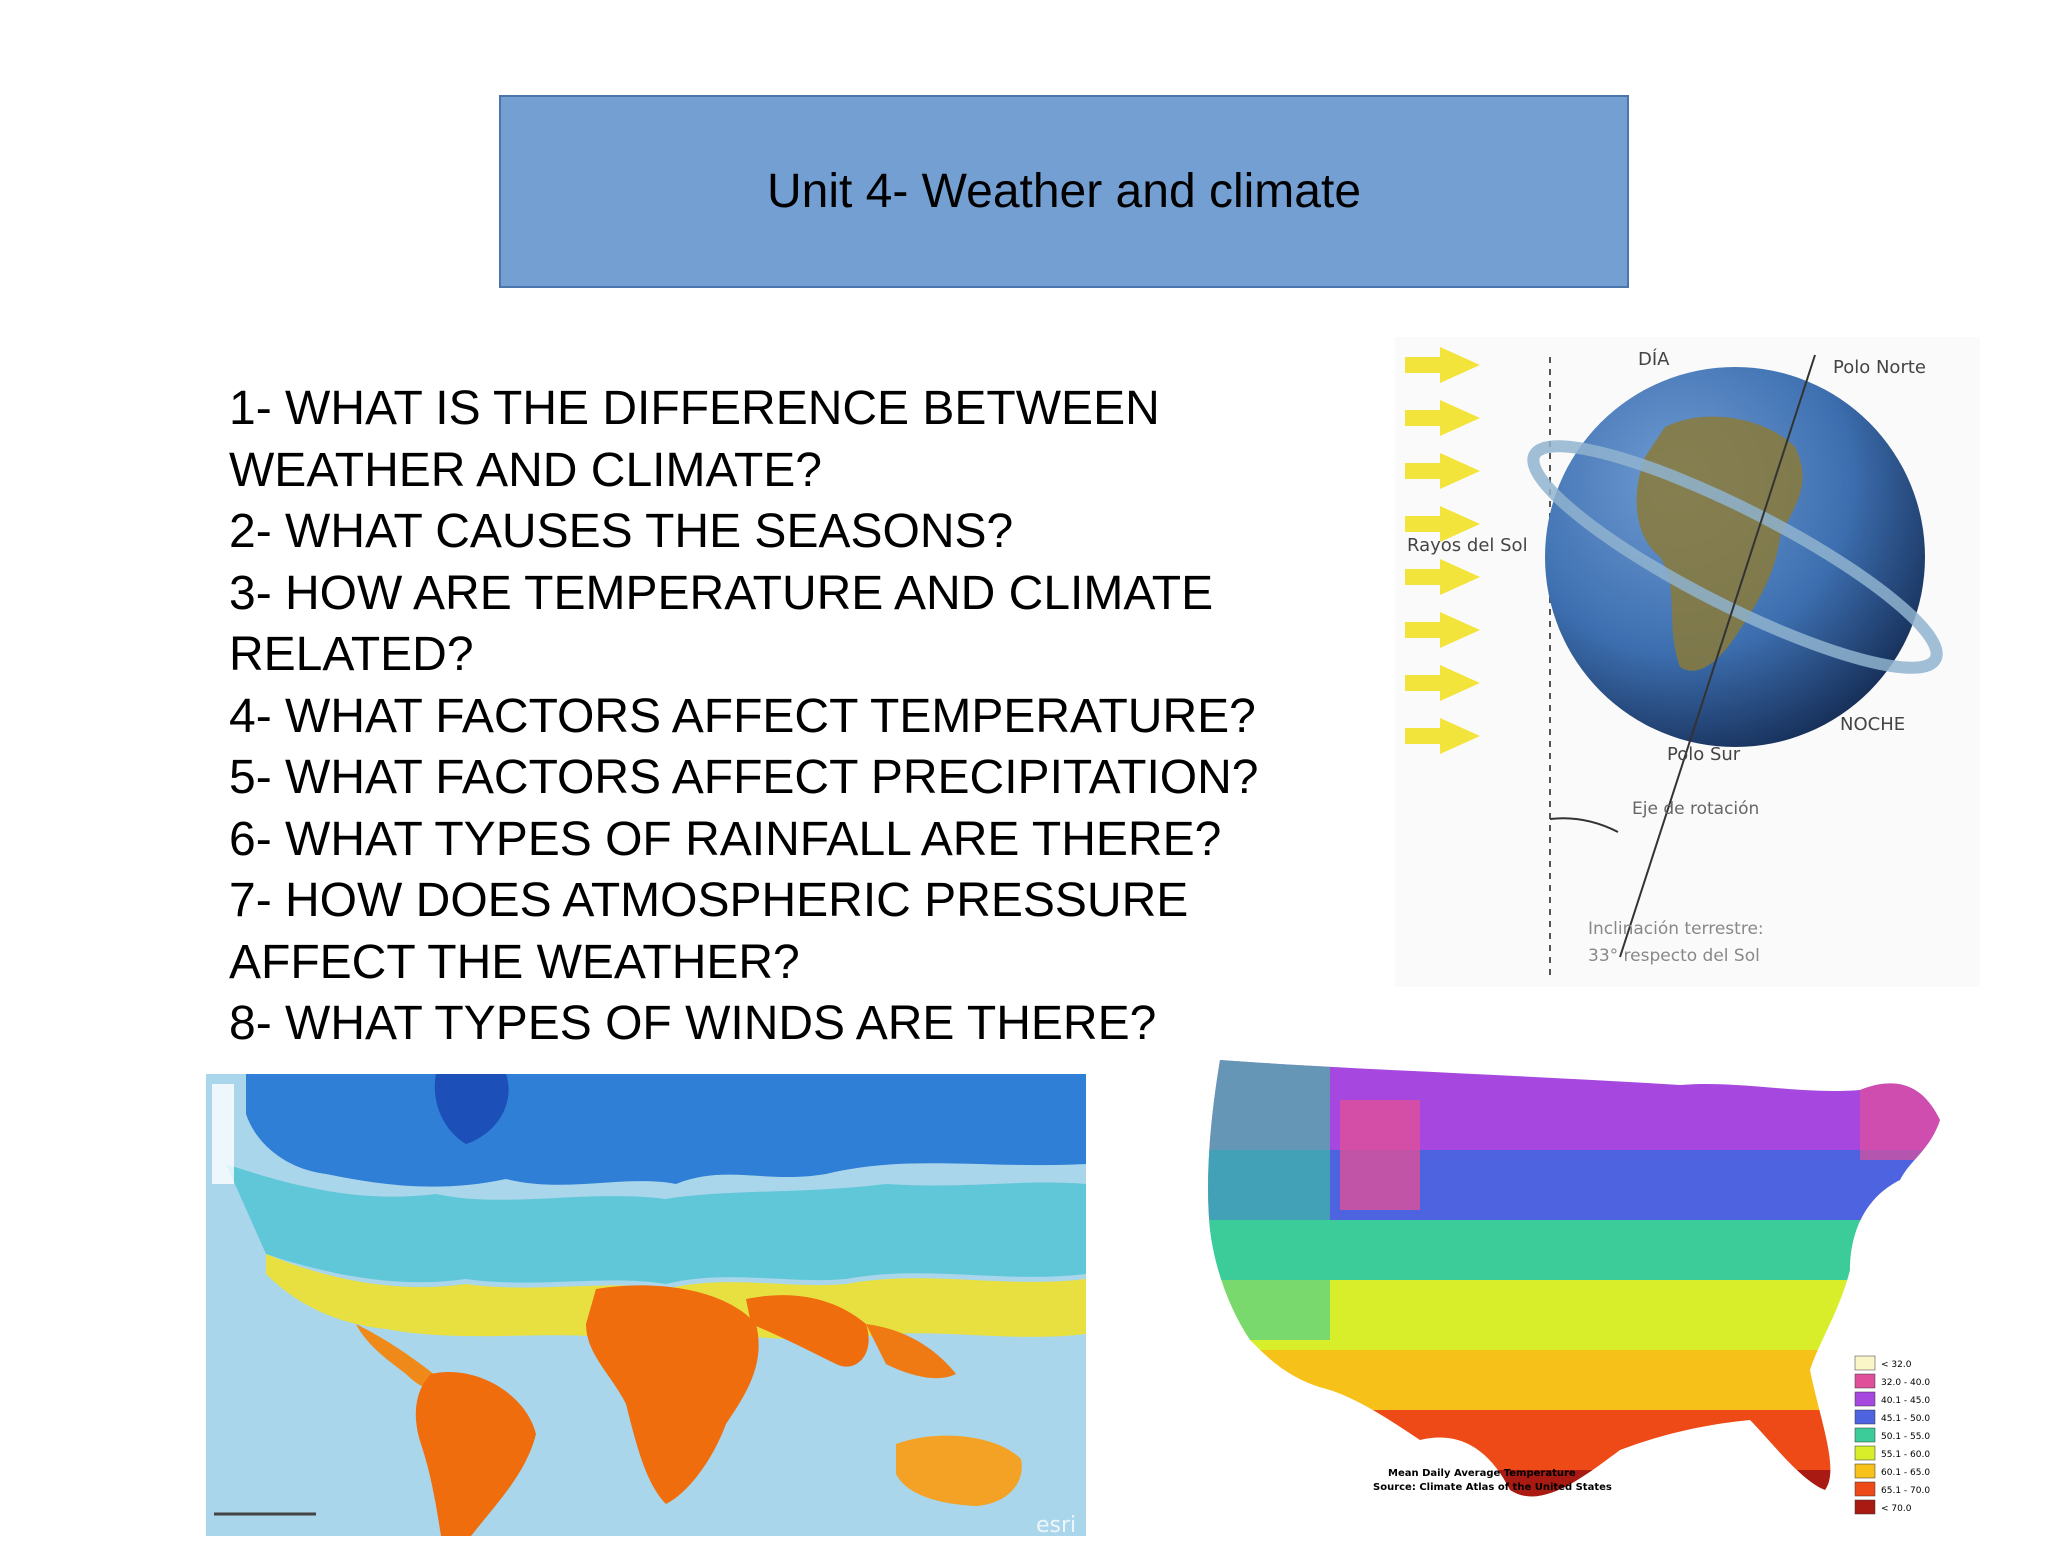 The width and height of the screenshot is (2048, 1541). What do you see at coordinates (1467, 545) in the screenshot?
I see `label-rayos-del-sol: Rayos del Sol` at bounding box center [1467, 545].